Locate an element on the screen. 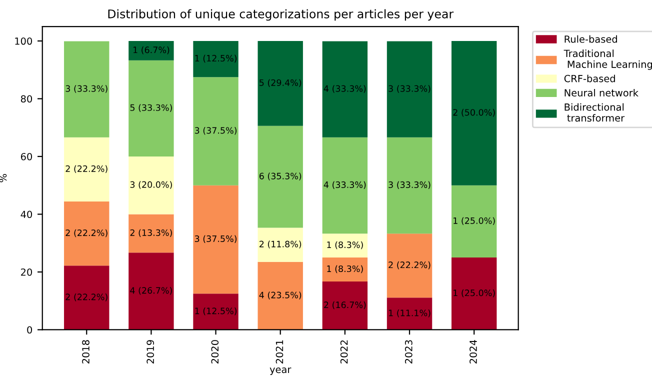 Image resolution: width=652 pixels, height=379 pixels. data-label: 3 (20.0%) is located at coordinates (151, 185).